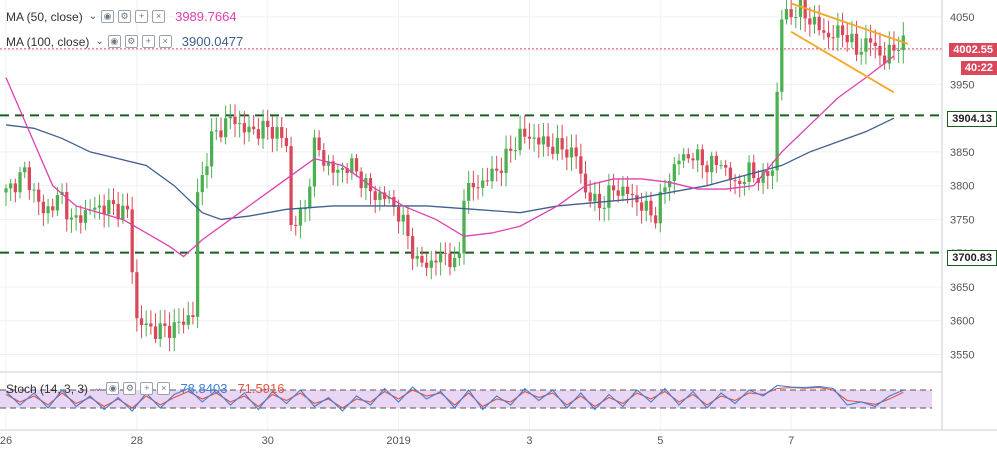 The height and width of the screenshot is (457, 997). Describe the element at coordinates (212, 41) in the screenshot. I see `ma100-value: 3900.0477` at that location.